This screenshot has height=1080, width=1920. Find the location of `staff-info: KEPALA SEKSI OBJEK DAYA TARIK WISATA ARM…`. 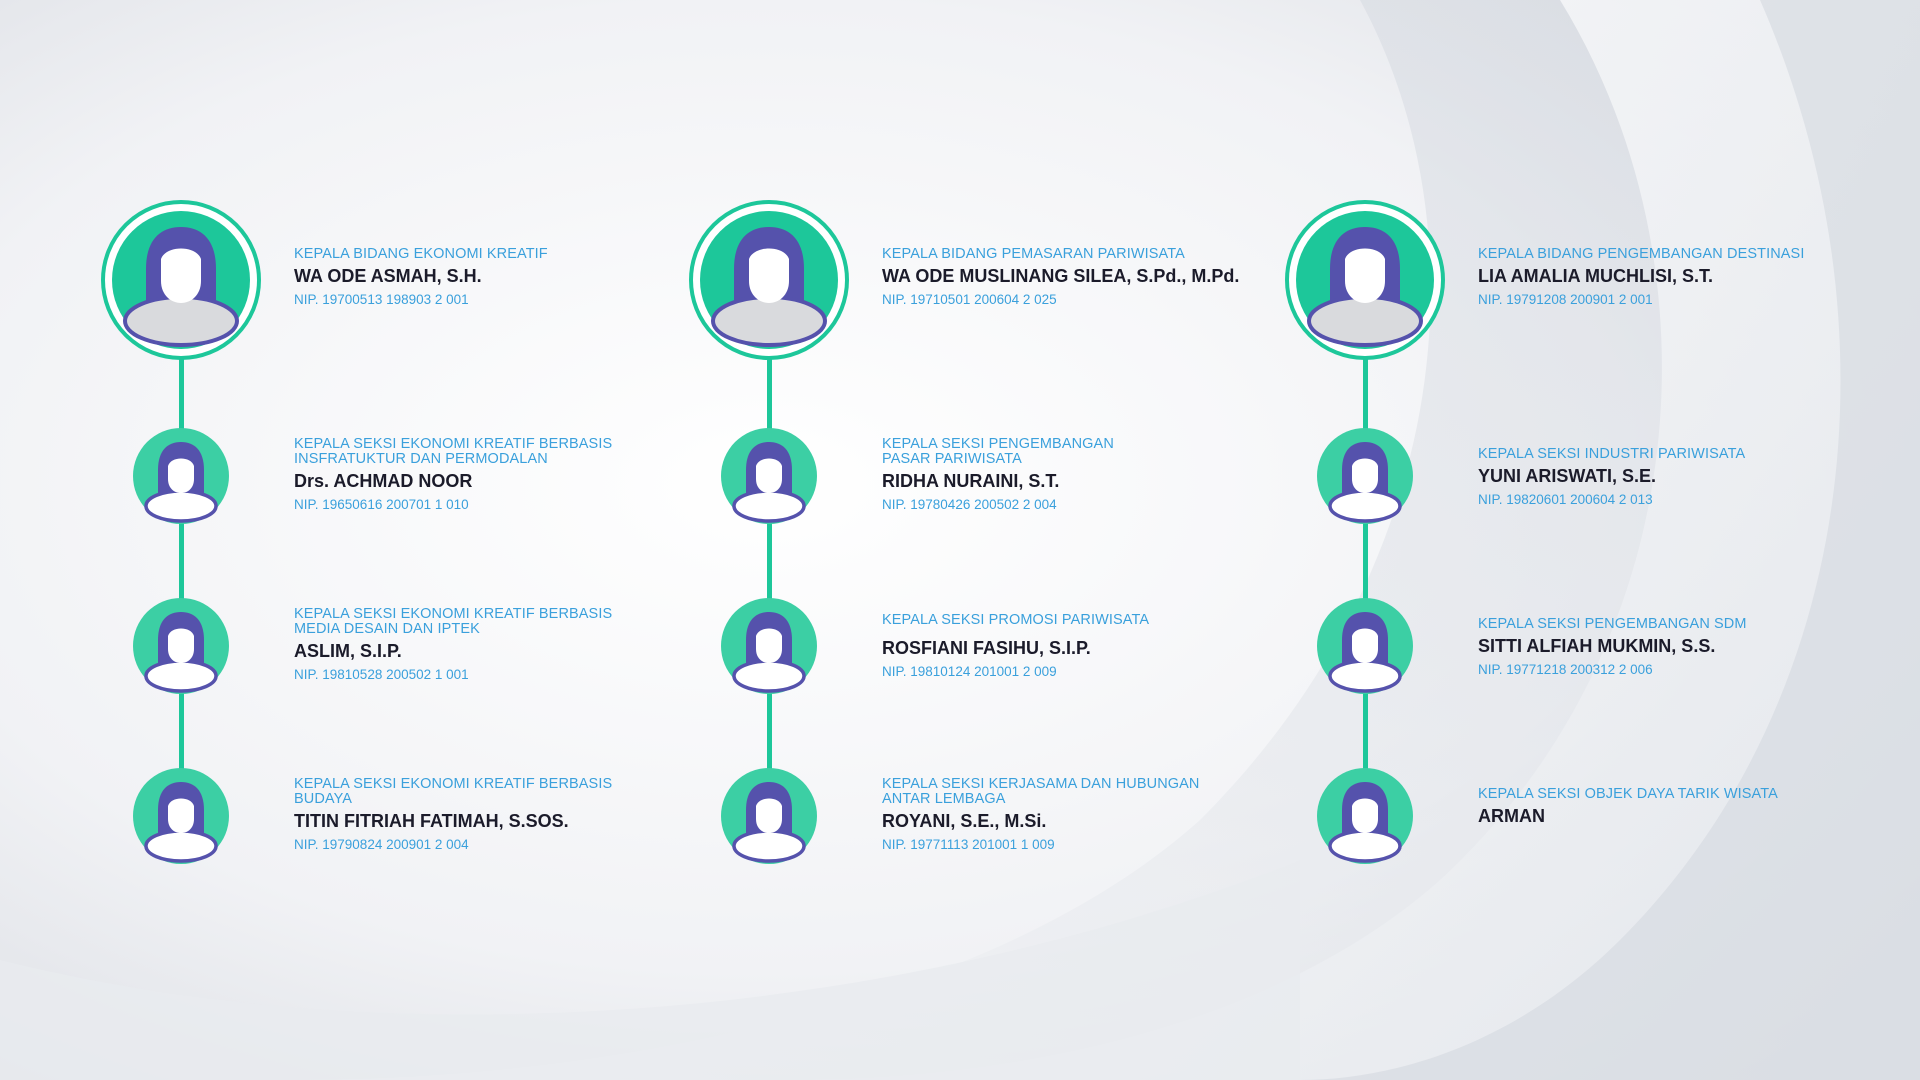

staff-info: KEPALA SEKSI OBJEK DAYA TARIK WISATA ARM… is located at coordinates (1688, 809).